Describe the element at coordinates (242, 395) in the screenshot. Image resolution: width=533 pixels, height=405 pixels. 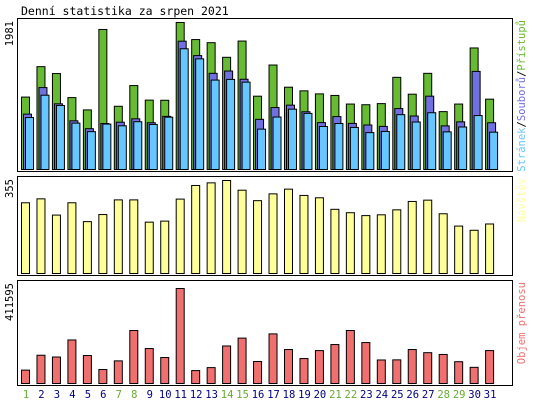
I see `day-label: 15` at that location.